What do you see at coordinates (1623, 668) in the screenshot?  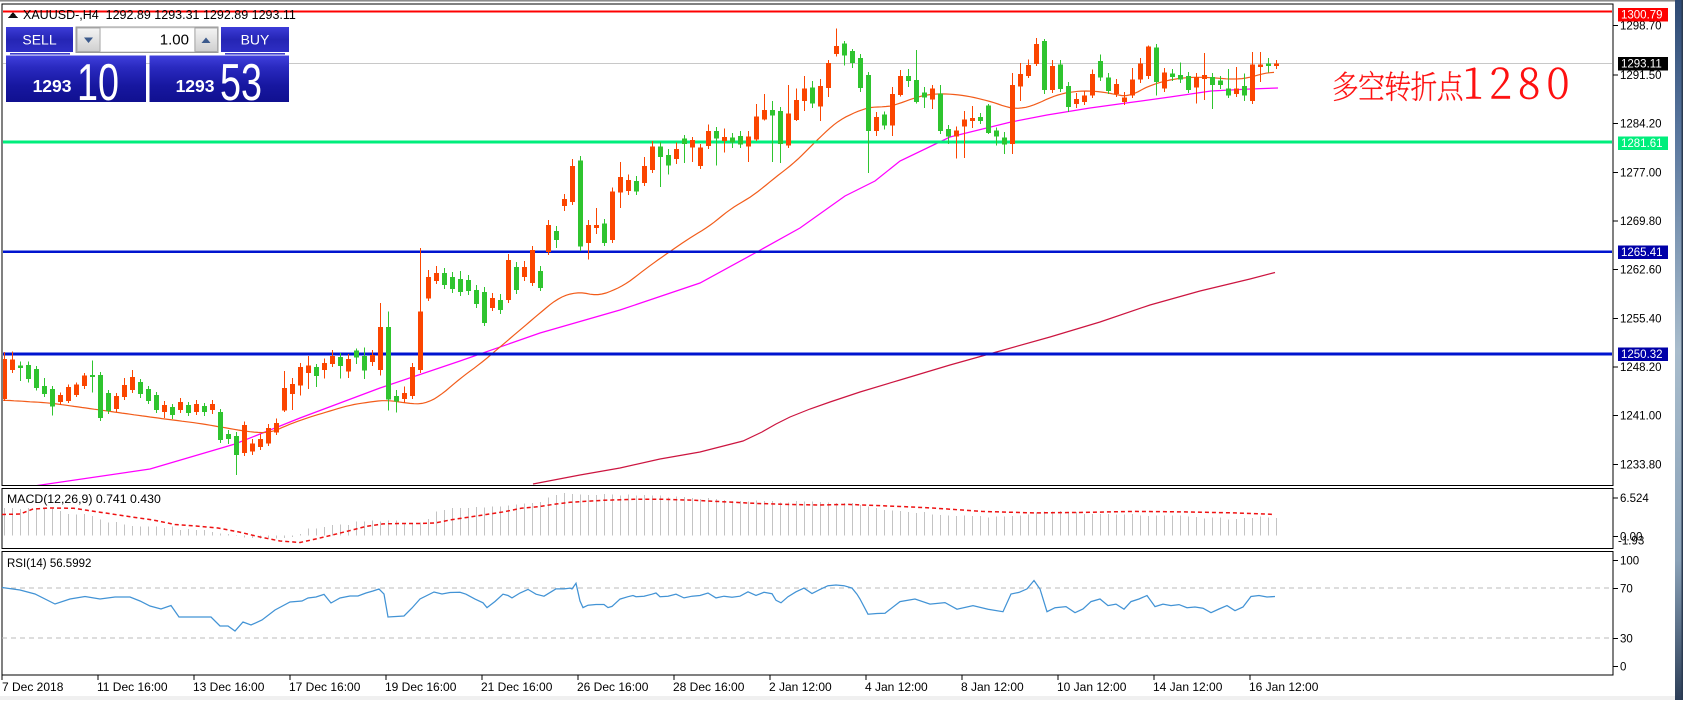 I see `svg-text: 0` at bounding box center [1623, 668].